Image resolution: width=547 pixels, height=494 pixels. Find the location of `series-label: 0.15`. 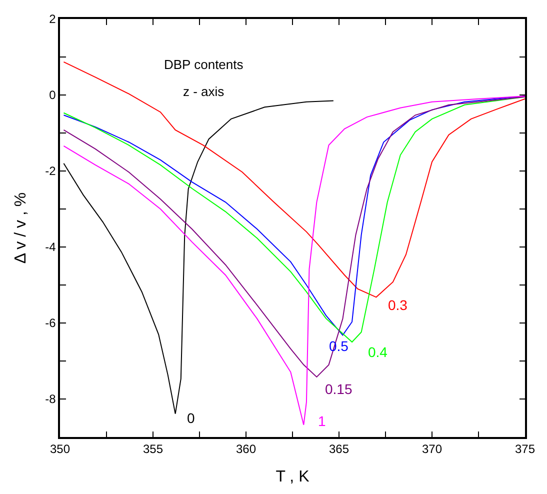

series-label: 0.15 is located at coordinates (338, 389).